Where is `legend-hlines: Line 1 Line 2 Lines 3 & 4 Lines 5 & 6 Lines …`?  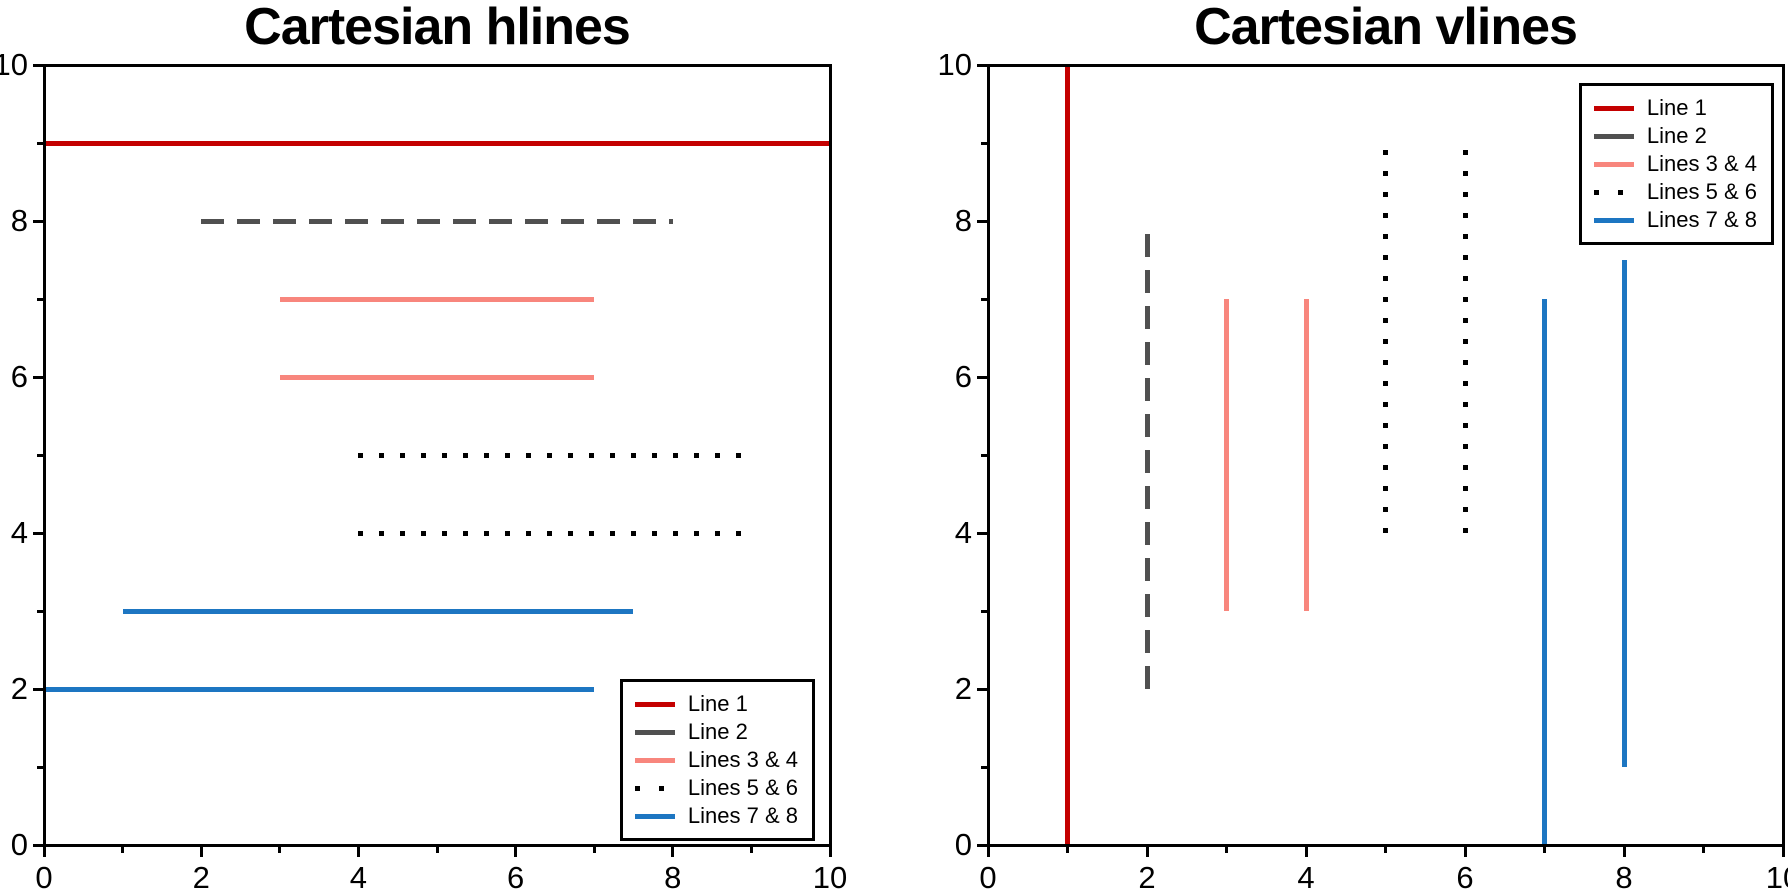
legend-hlines: Line 1 Line 2 Lines 3 & 4 Lines 5 & 6 Lines … is located at coordinates (717, 760).